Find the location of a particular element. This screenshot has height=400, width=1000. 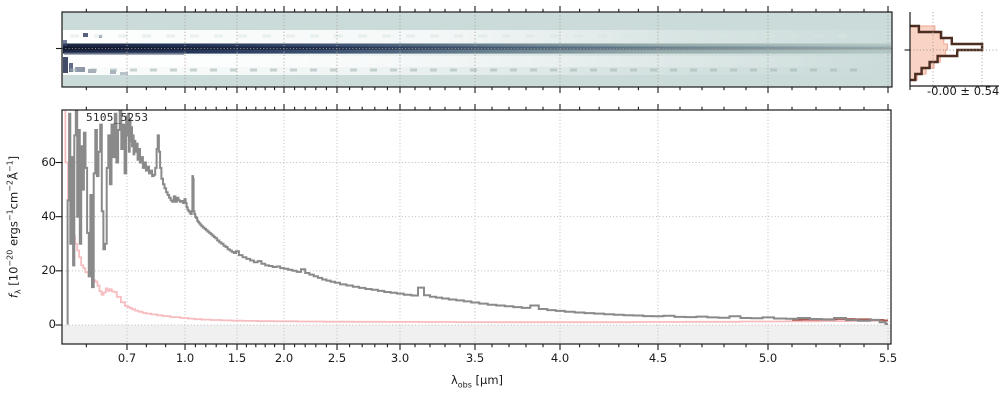

x-tick-label-2.0: 2.0 is located at coordinates (284, 358).